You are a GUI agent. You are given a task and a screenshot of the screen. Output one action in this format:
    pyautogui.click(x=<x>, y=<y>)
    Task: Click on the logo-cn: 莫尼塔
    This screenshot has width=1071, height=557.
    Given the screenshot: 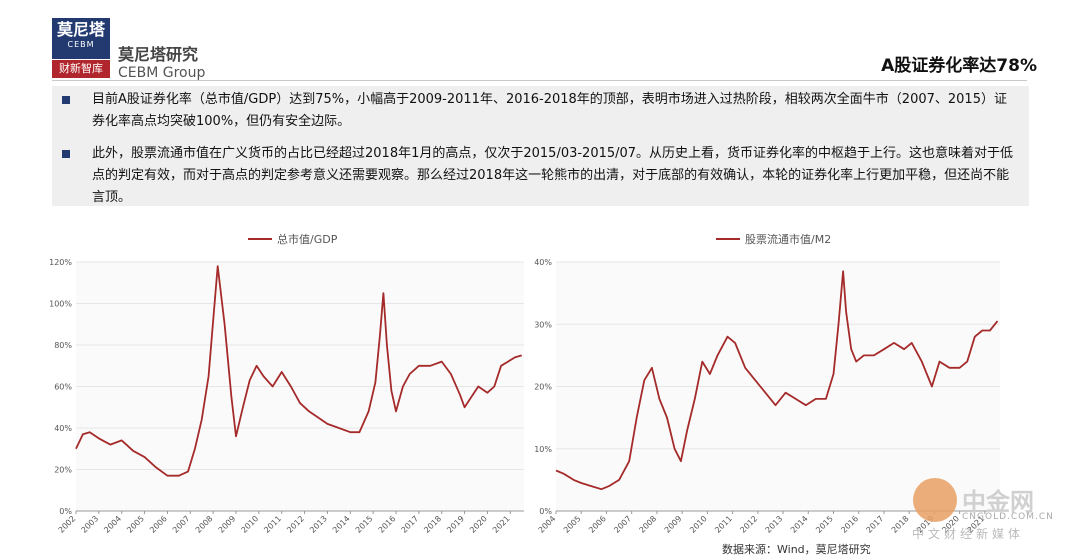 What is the action you would take?
    pyautogui.click(x=80, y=29)
    